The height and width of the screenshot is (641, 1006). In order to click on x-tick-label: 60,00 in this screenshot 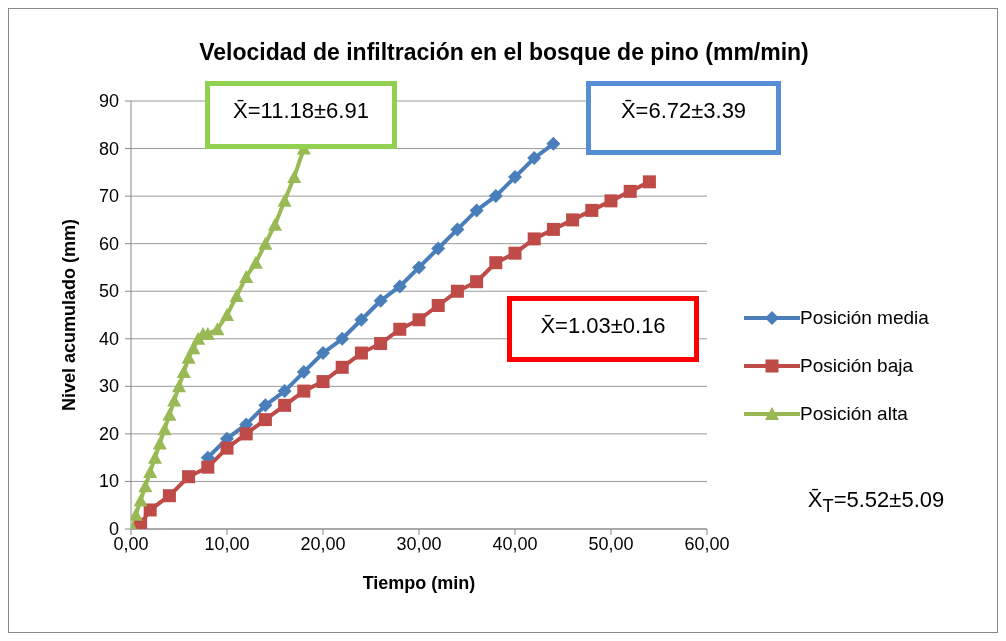, I will do `click(707, 543)`.